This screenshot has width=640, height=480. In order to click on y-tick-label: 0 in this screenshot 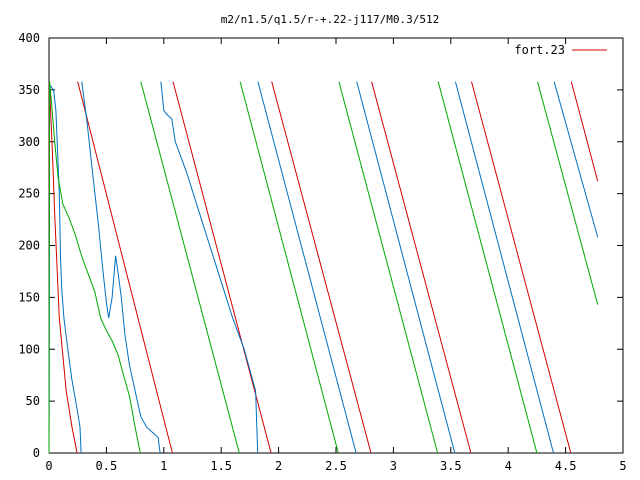, I will do `click(36, 453)`.